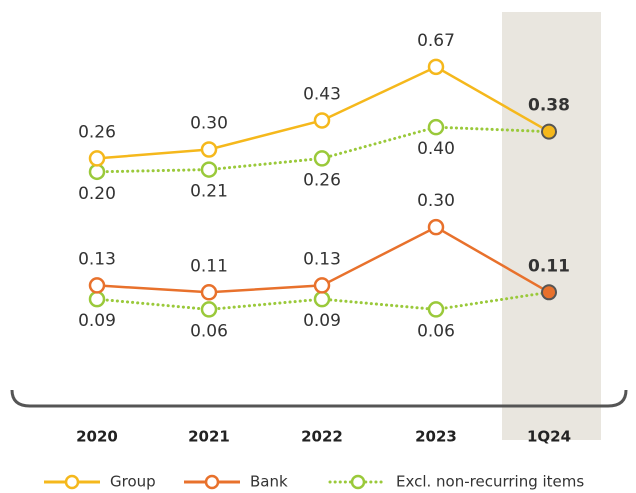  What do you see at coordinates (269, 482) in the screenshot?
I see `legend-label: Bank` at bounding box center [269, 482].